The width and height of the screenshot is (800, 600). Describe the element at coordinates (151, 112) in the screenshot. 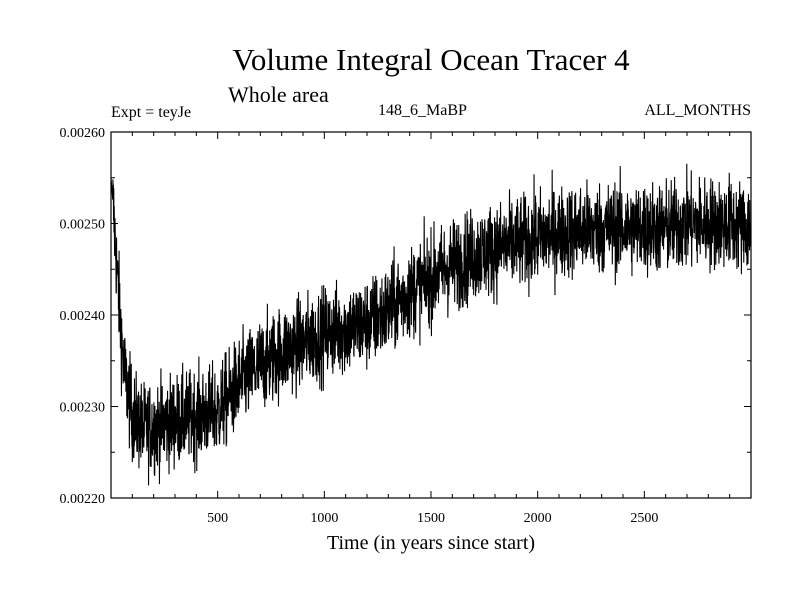

I see `experiment-label: Expt = teyJe` at that location.